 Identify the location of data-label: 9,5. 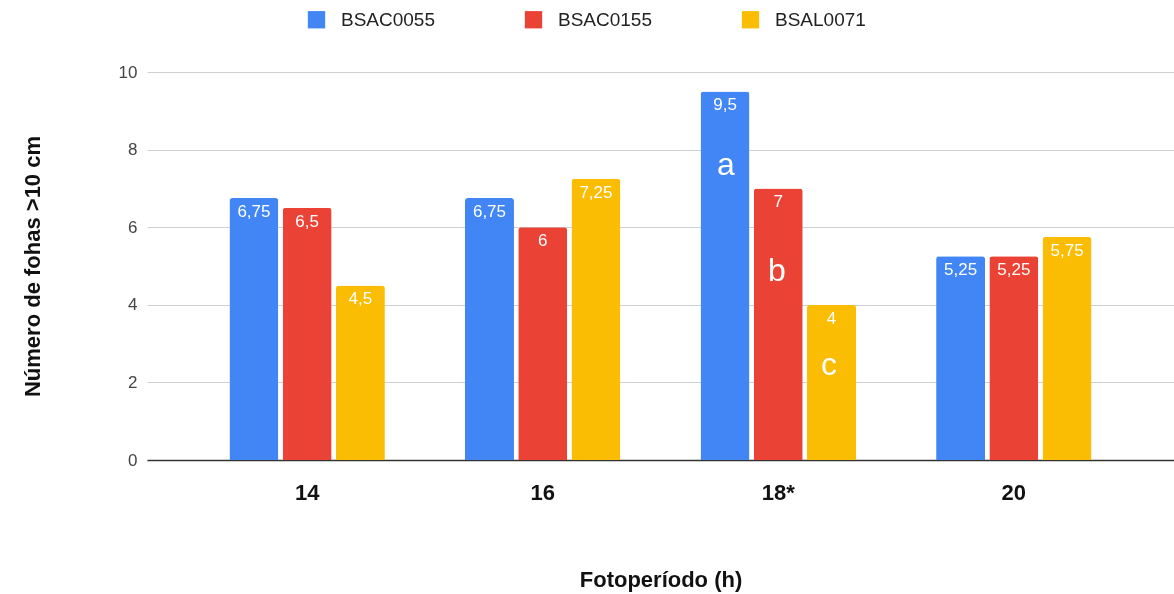
(725, 105).